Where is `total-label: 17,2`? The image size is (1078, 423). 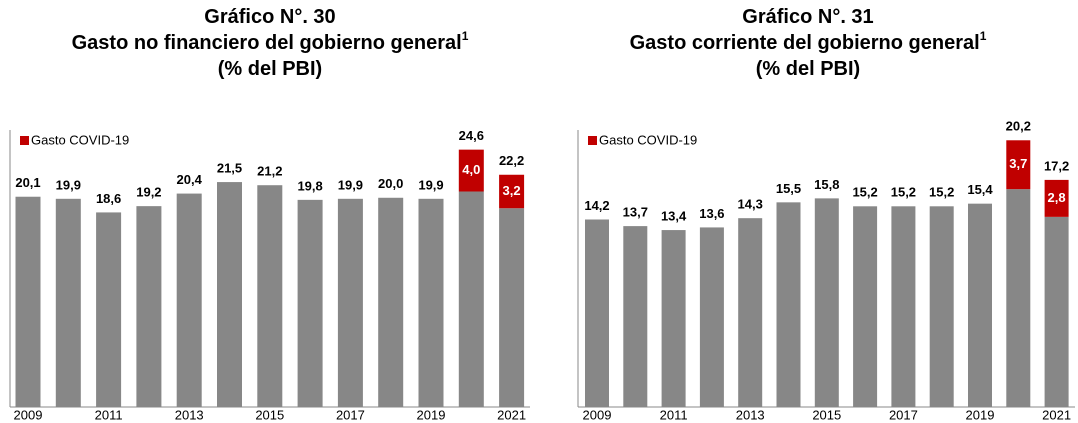
total-label: 17,2 is located at coordinates (1056, 165).